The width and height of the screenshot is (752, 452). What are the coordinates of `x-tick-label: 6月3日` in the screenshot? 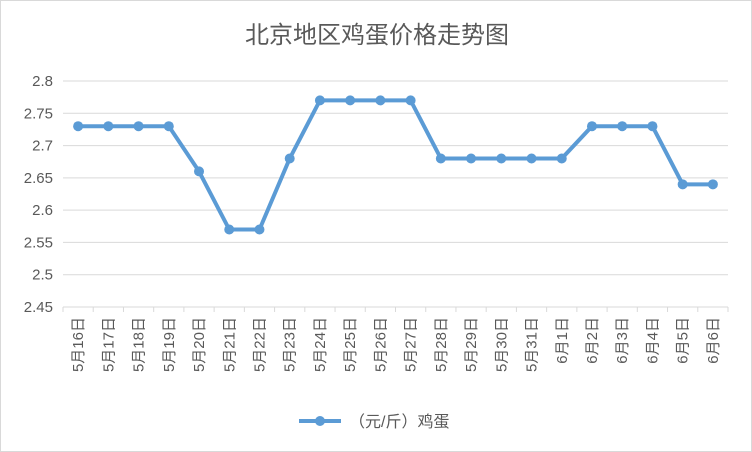 It's located at (622, 340).